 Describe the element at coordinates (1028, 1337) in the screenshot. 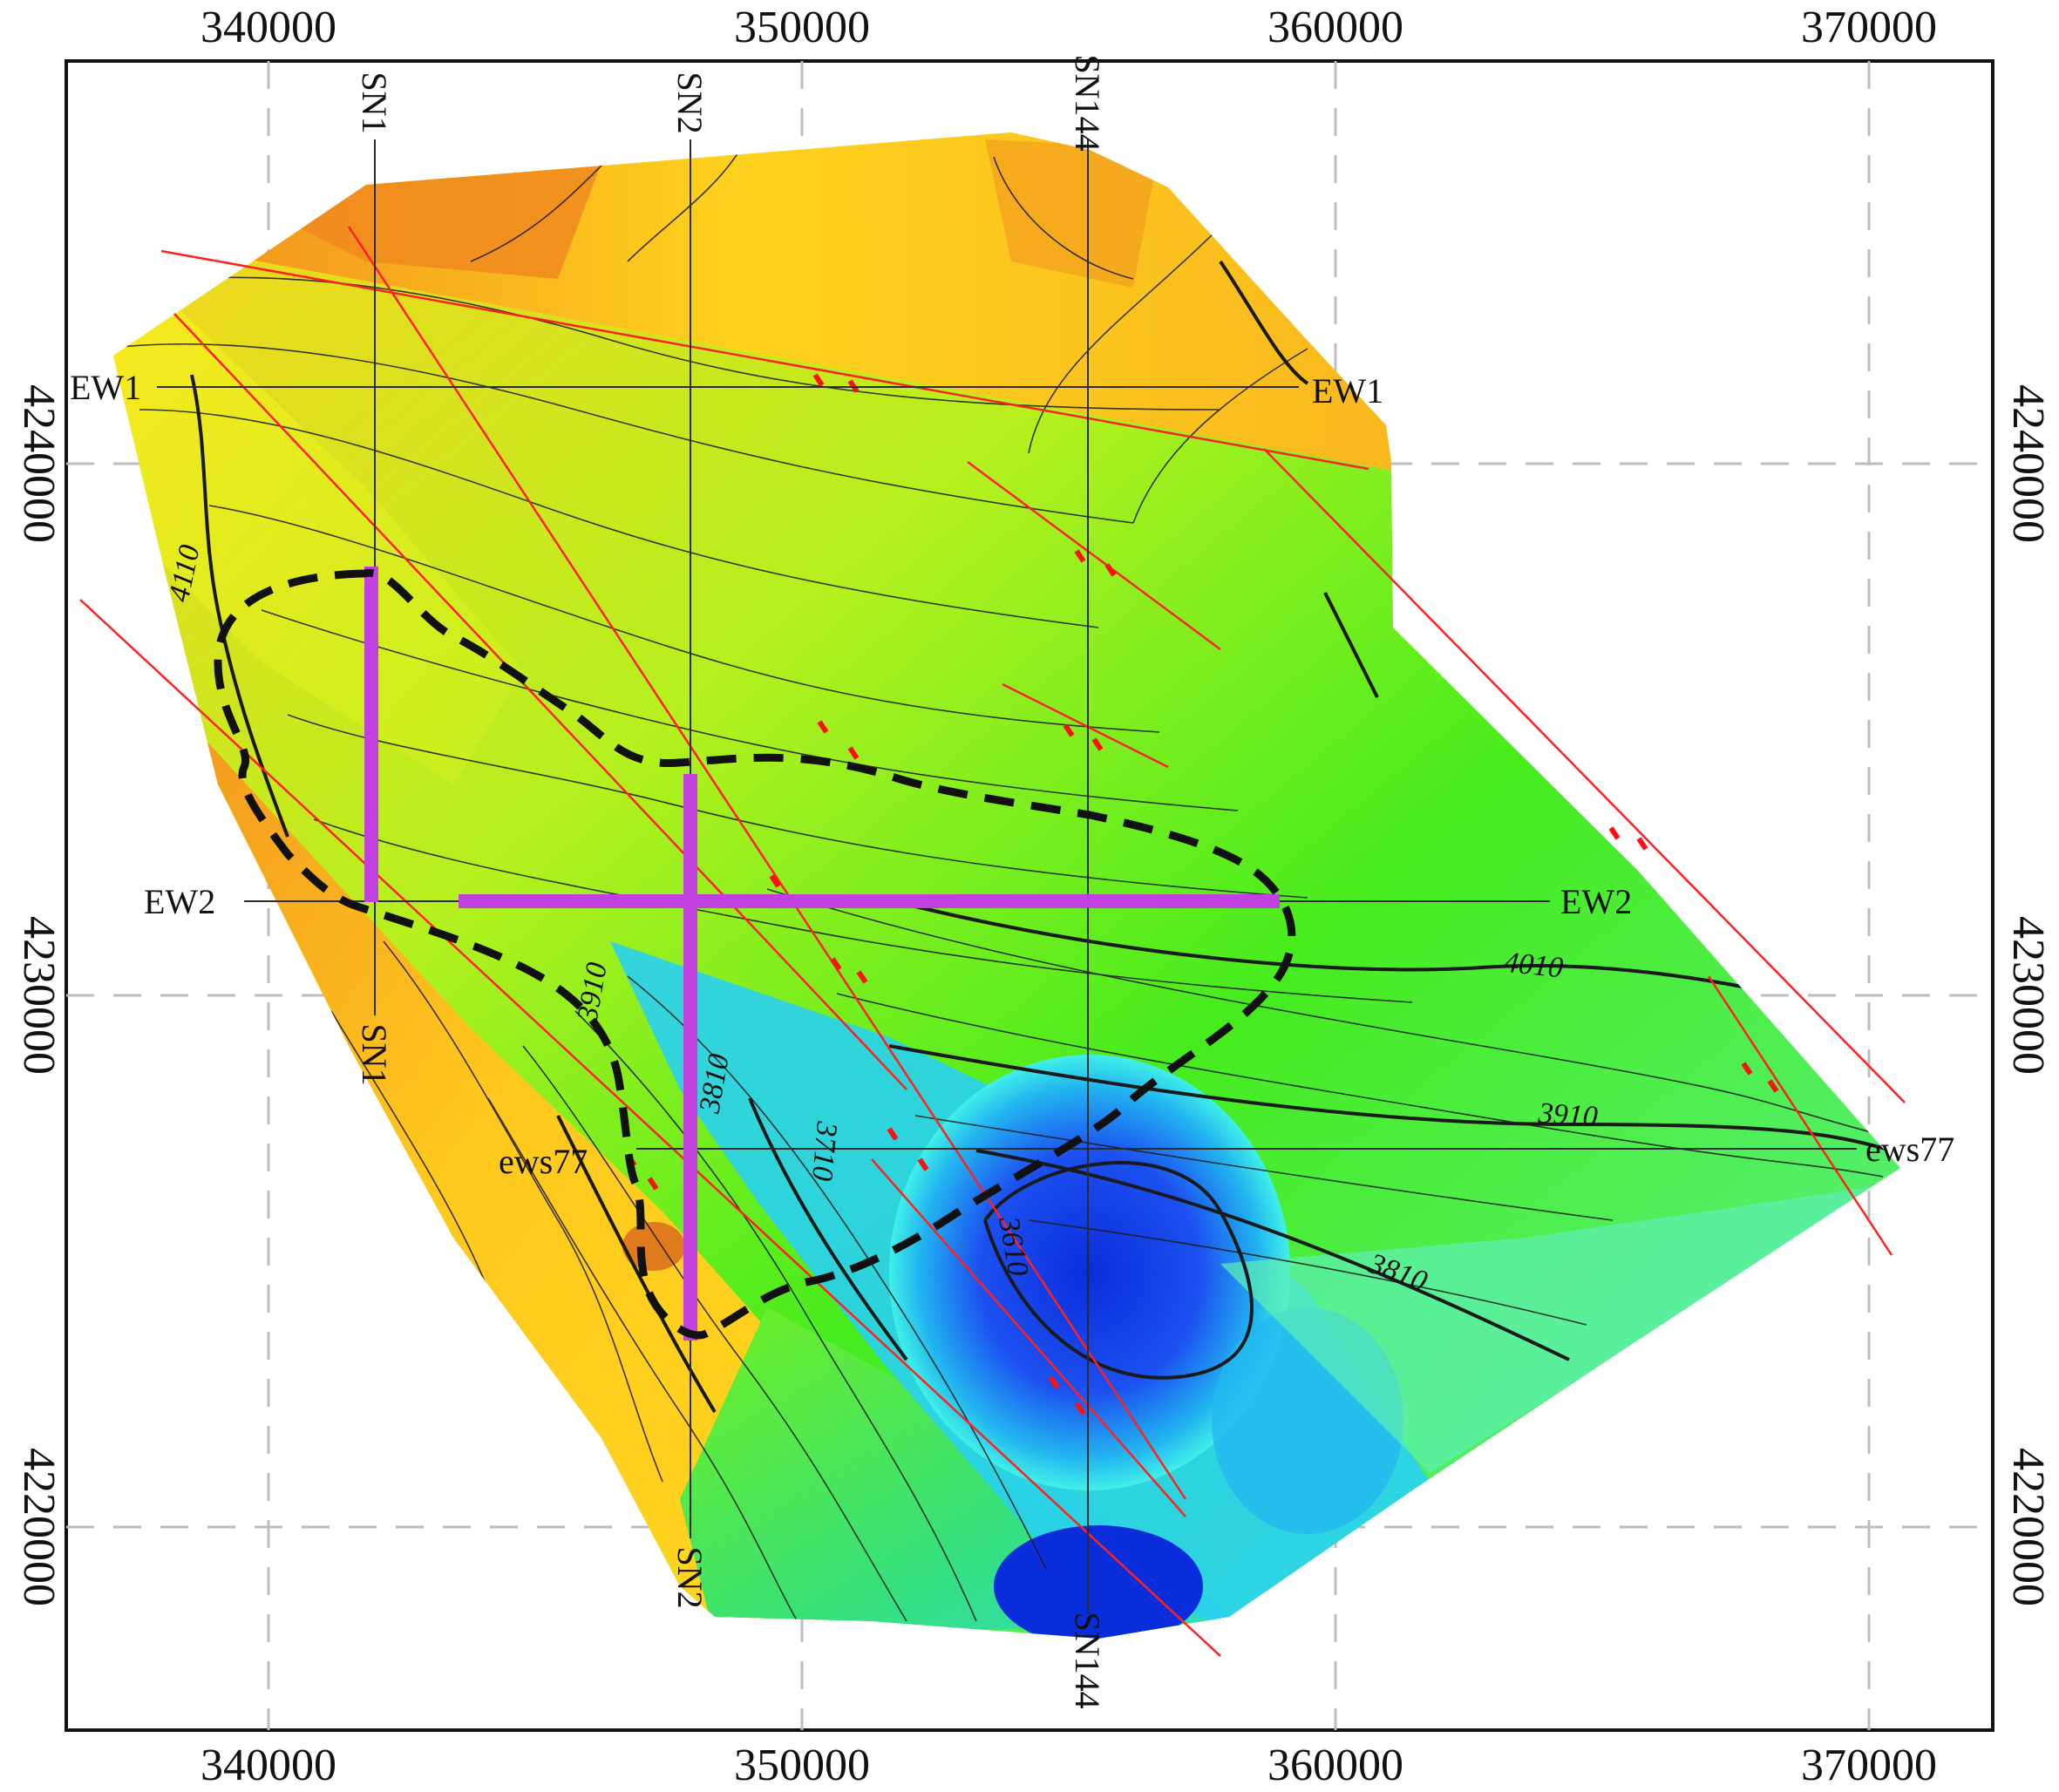

I see `fault-se-long` at that location.